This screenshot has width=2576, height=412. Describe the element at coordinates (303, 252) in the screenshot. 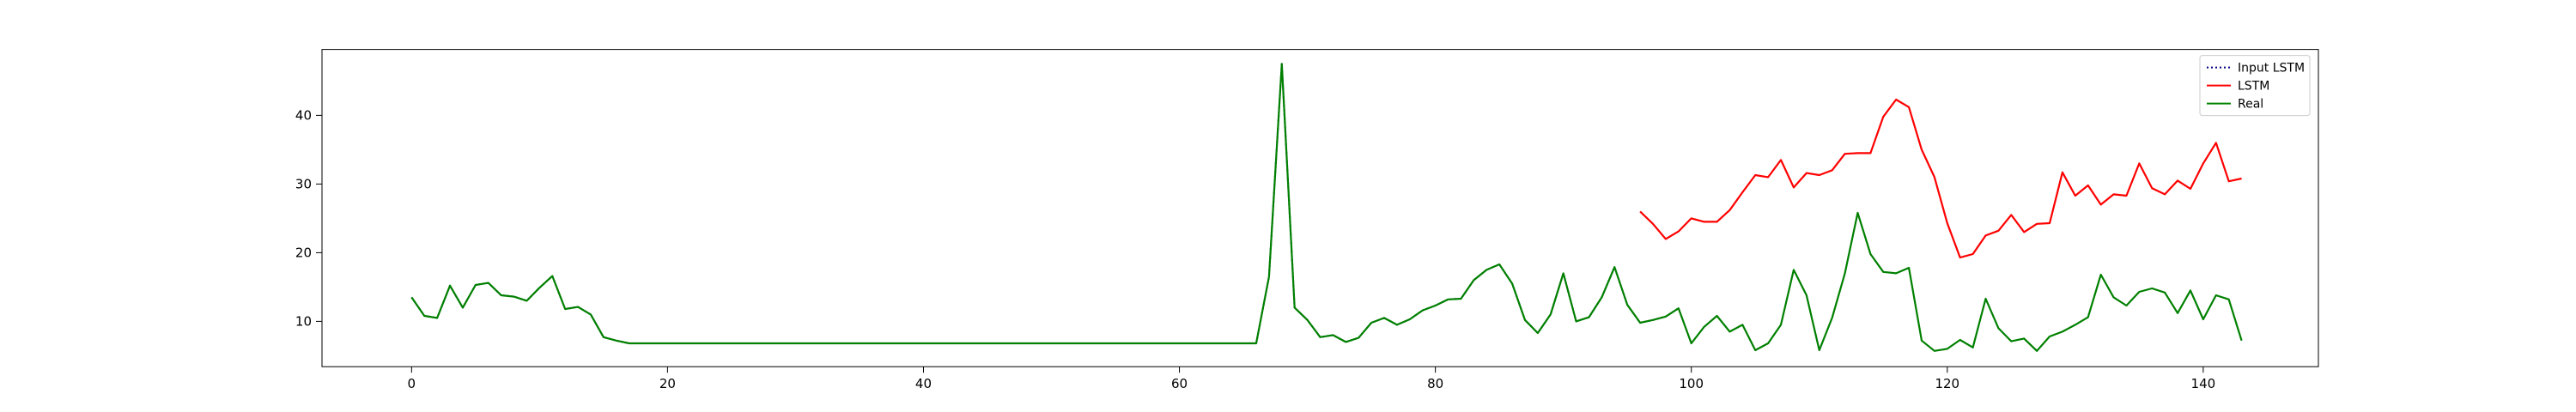

I see `y-tick-label: 20` at that location.